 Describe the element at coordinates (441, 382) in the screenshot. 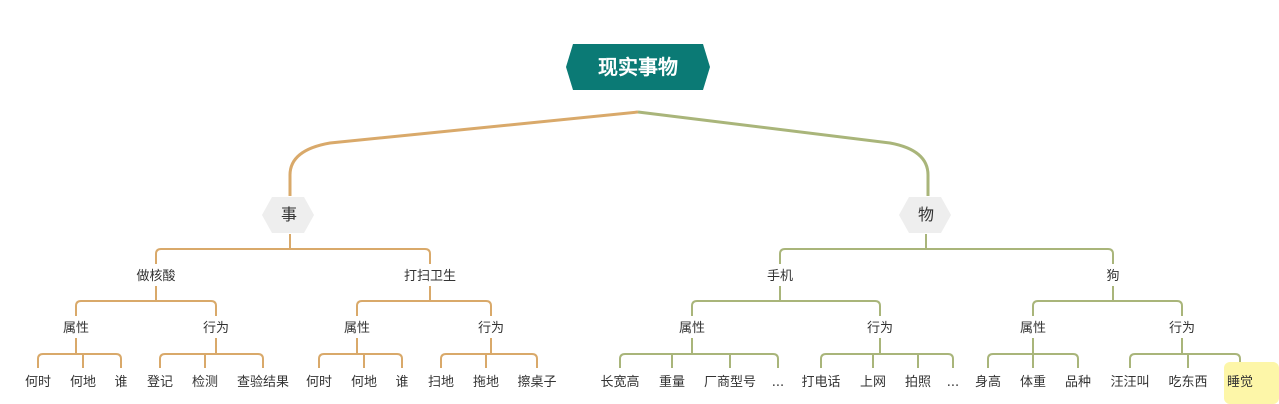

I see `leaf-node: 扫地` at that location.